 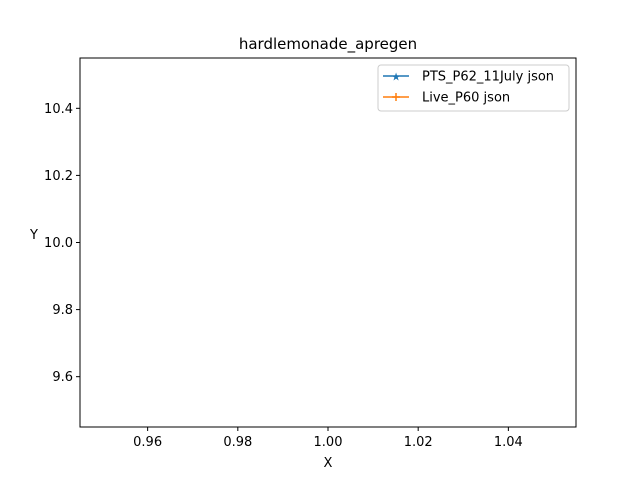 I want to click on legend-entry-series-2: Live_P60 json, so click(x=446, y=98).